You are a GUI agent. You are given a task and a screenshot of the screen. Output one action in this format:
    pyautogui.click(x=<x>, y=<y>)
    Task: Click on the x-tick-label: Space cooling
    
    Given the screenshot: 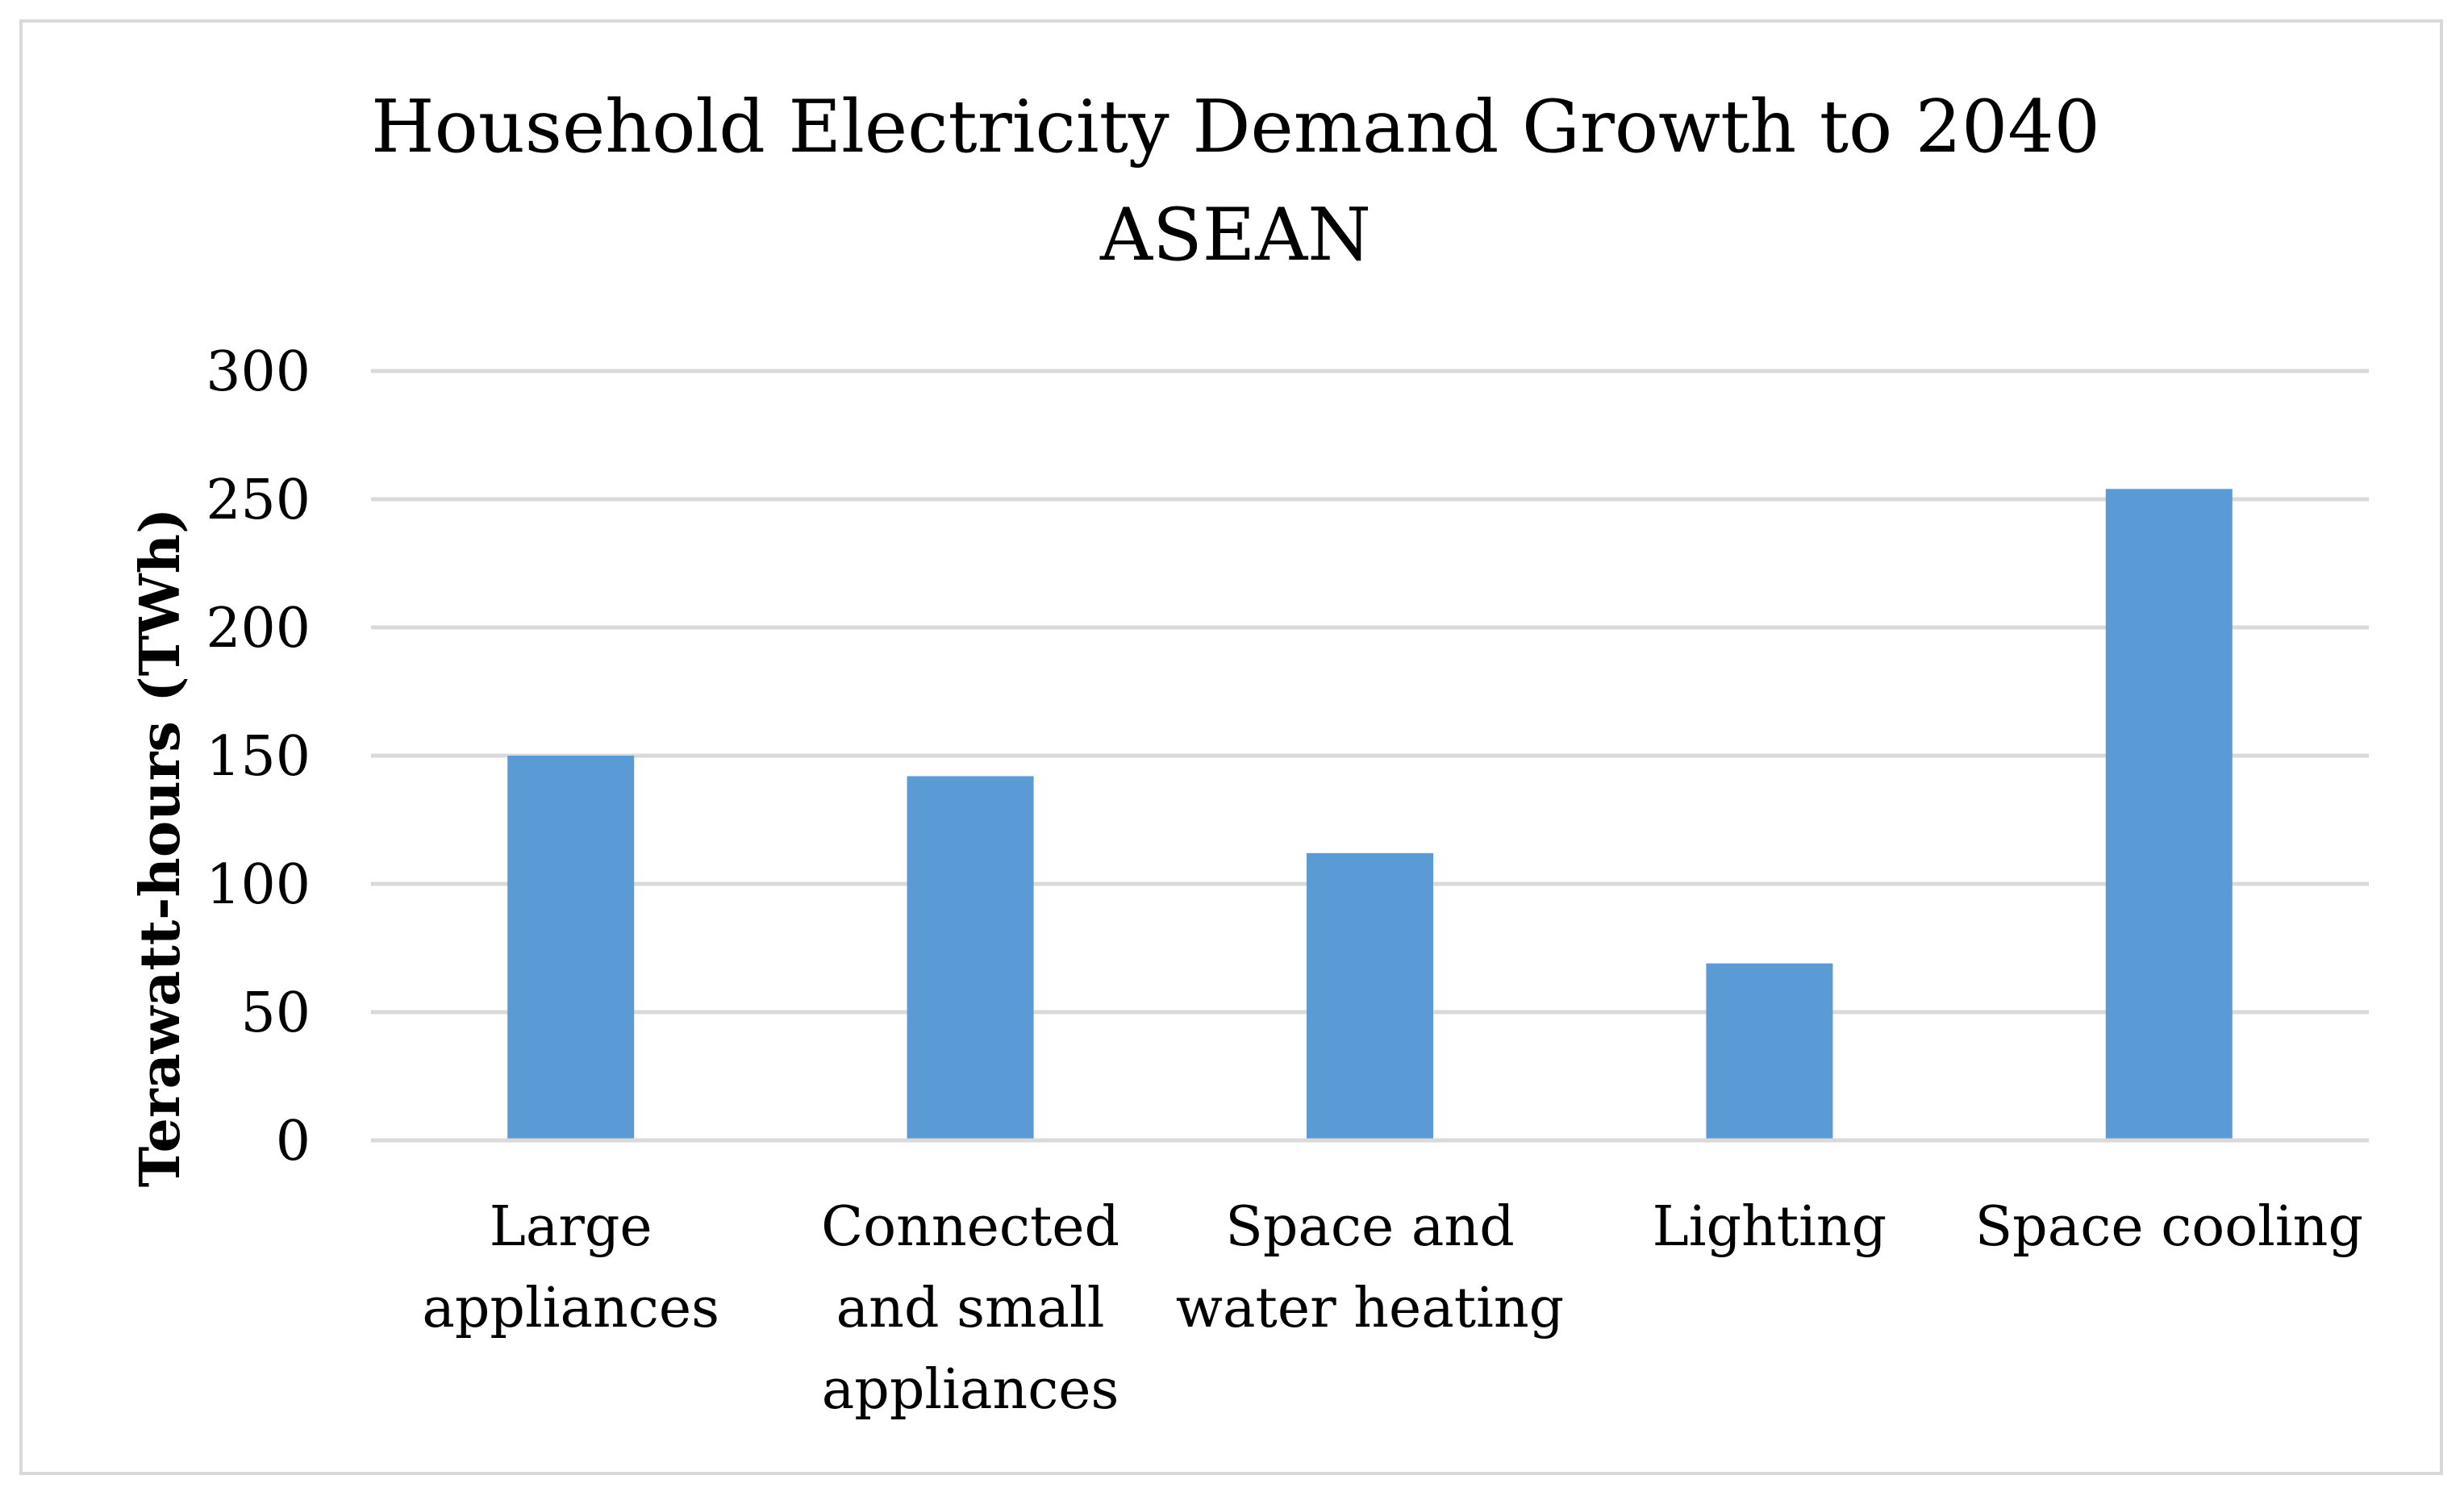 What is the action you would take?
    pyautogui.click(x=2169, y=1227)
    